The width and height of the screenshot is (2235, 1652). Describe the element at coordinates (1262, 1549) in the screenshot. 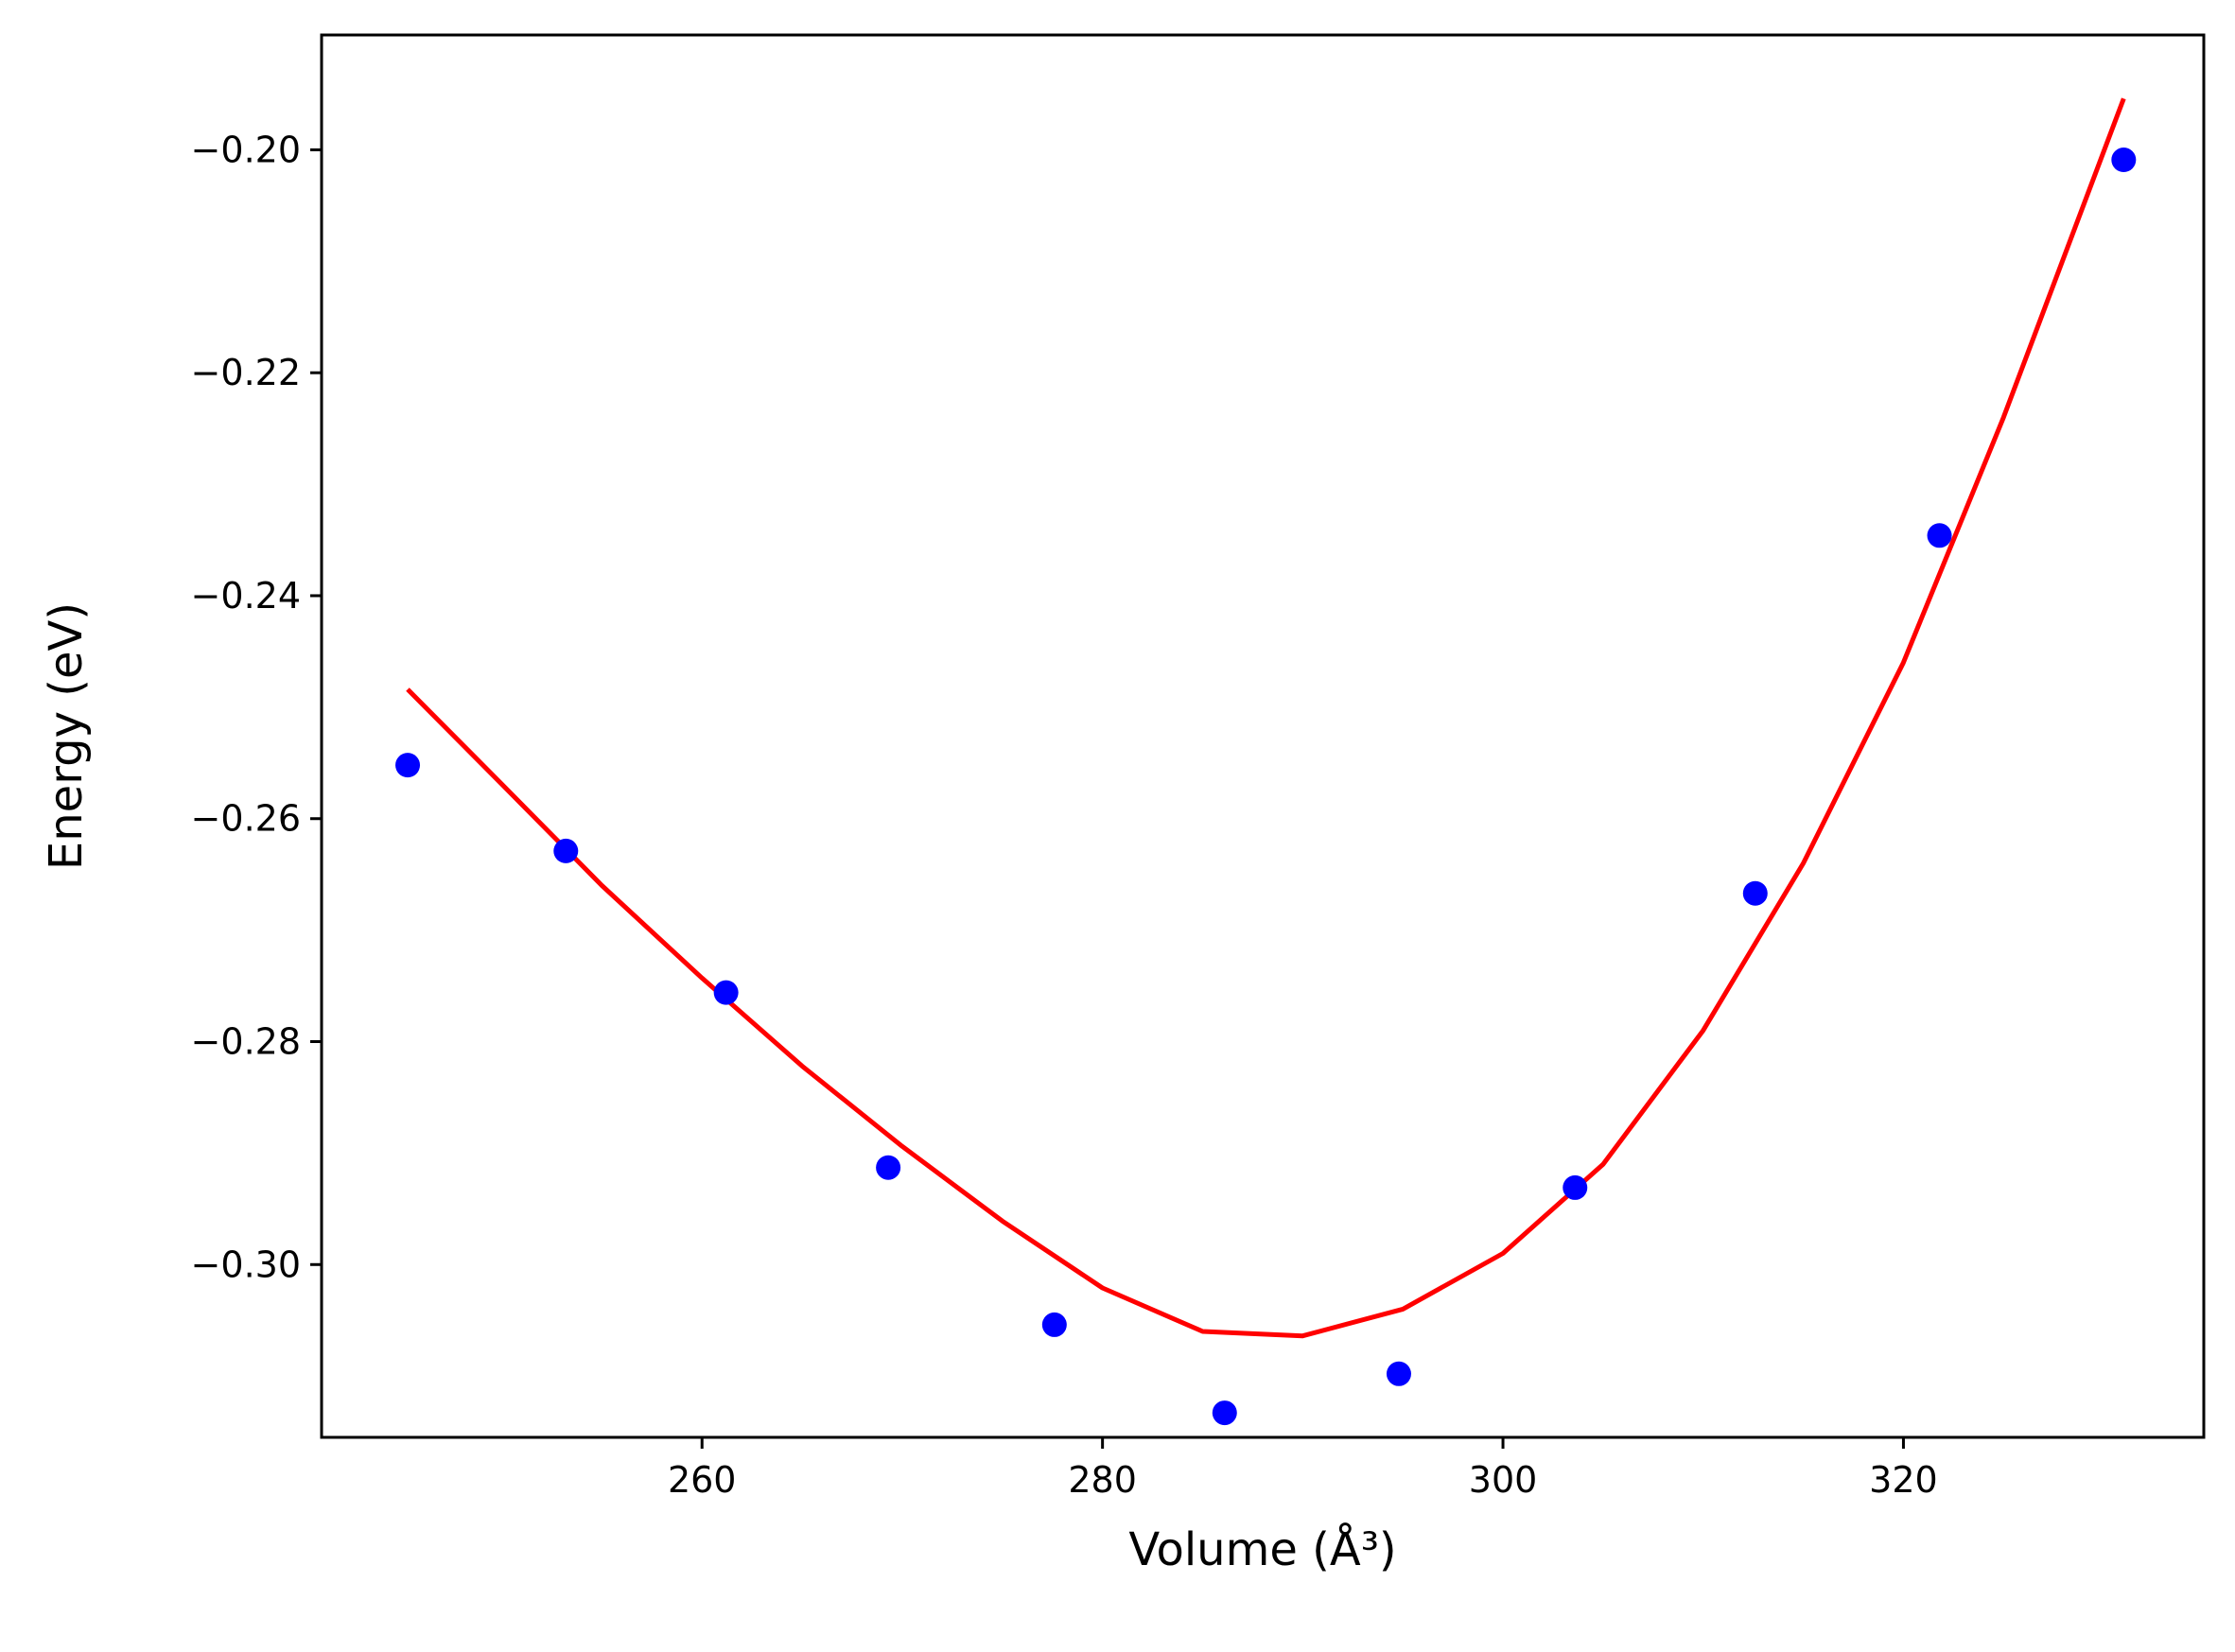

I see `x-axis-label: Volume (Å³)` at that location.